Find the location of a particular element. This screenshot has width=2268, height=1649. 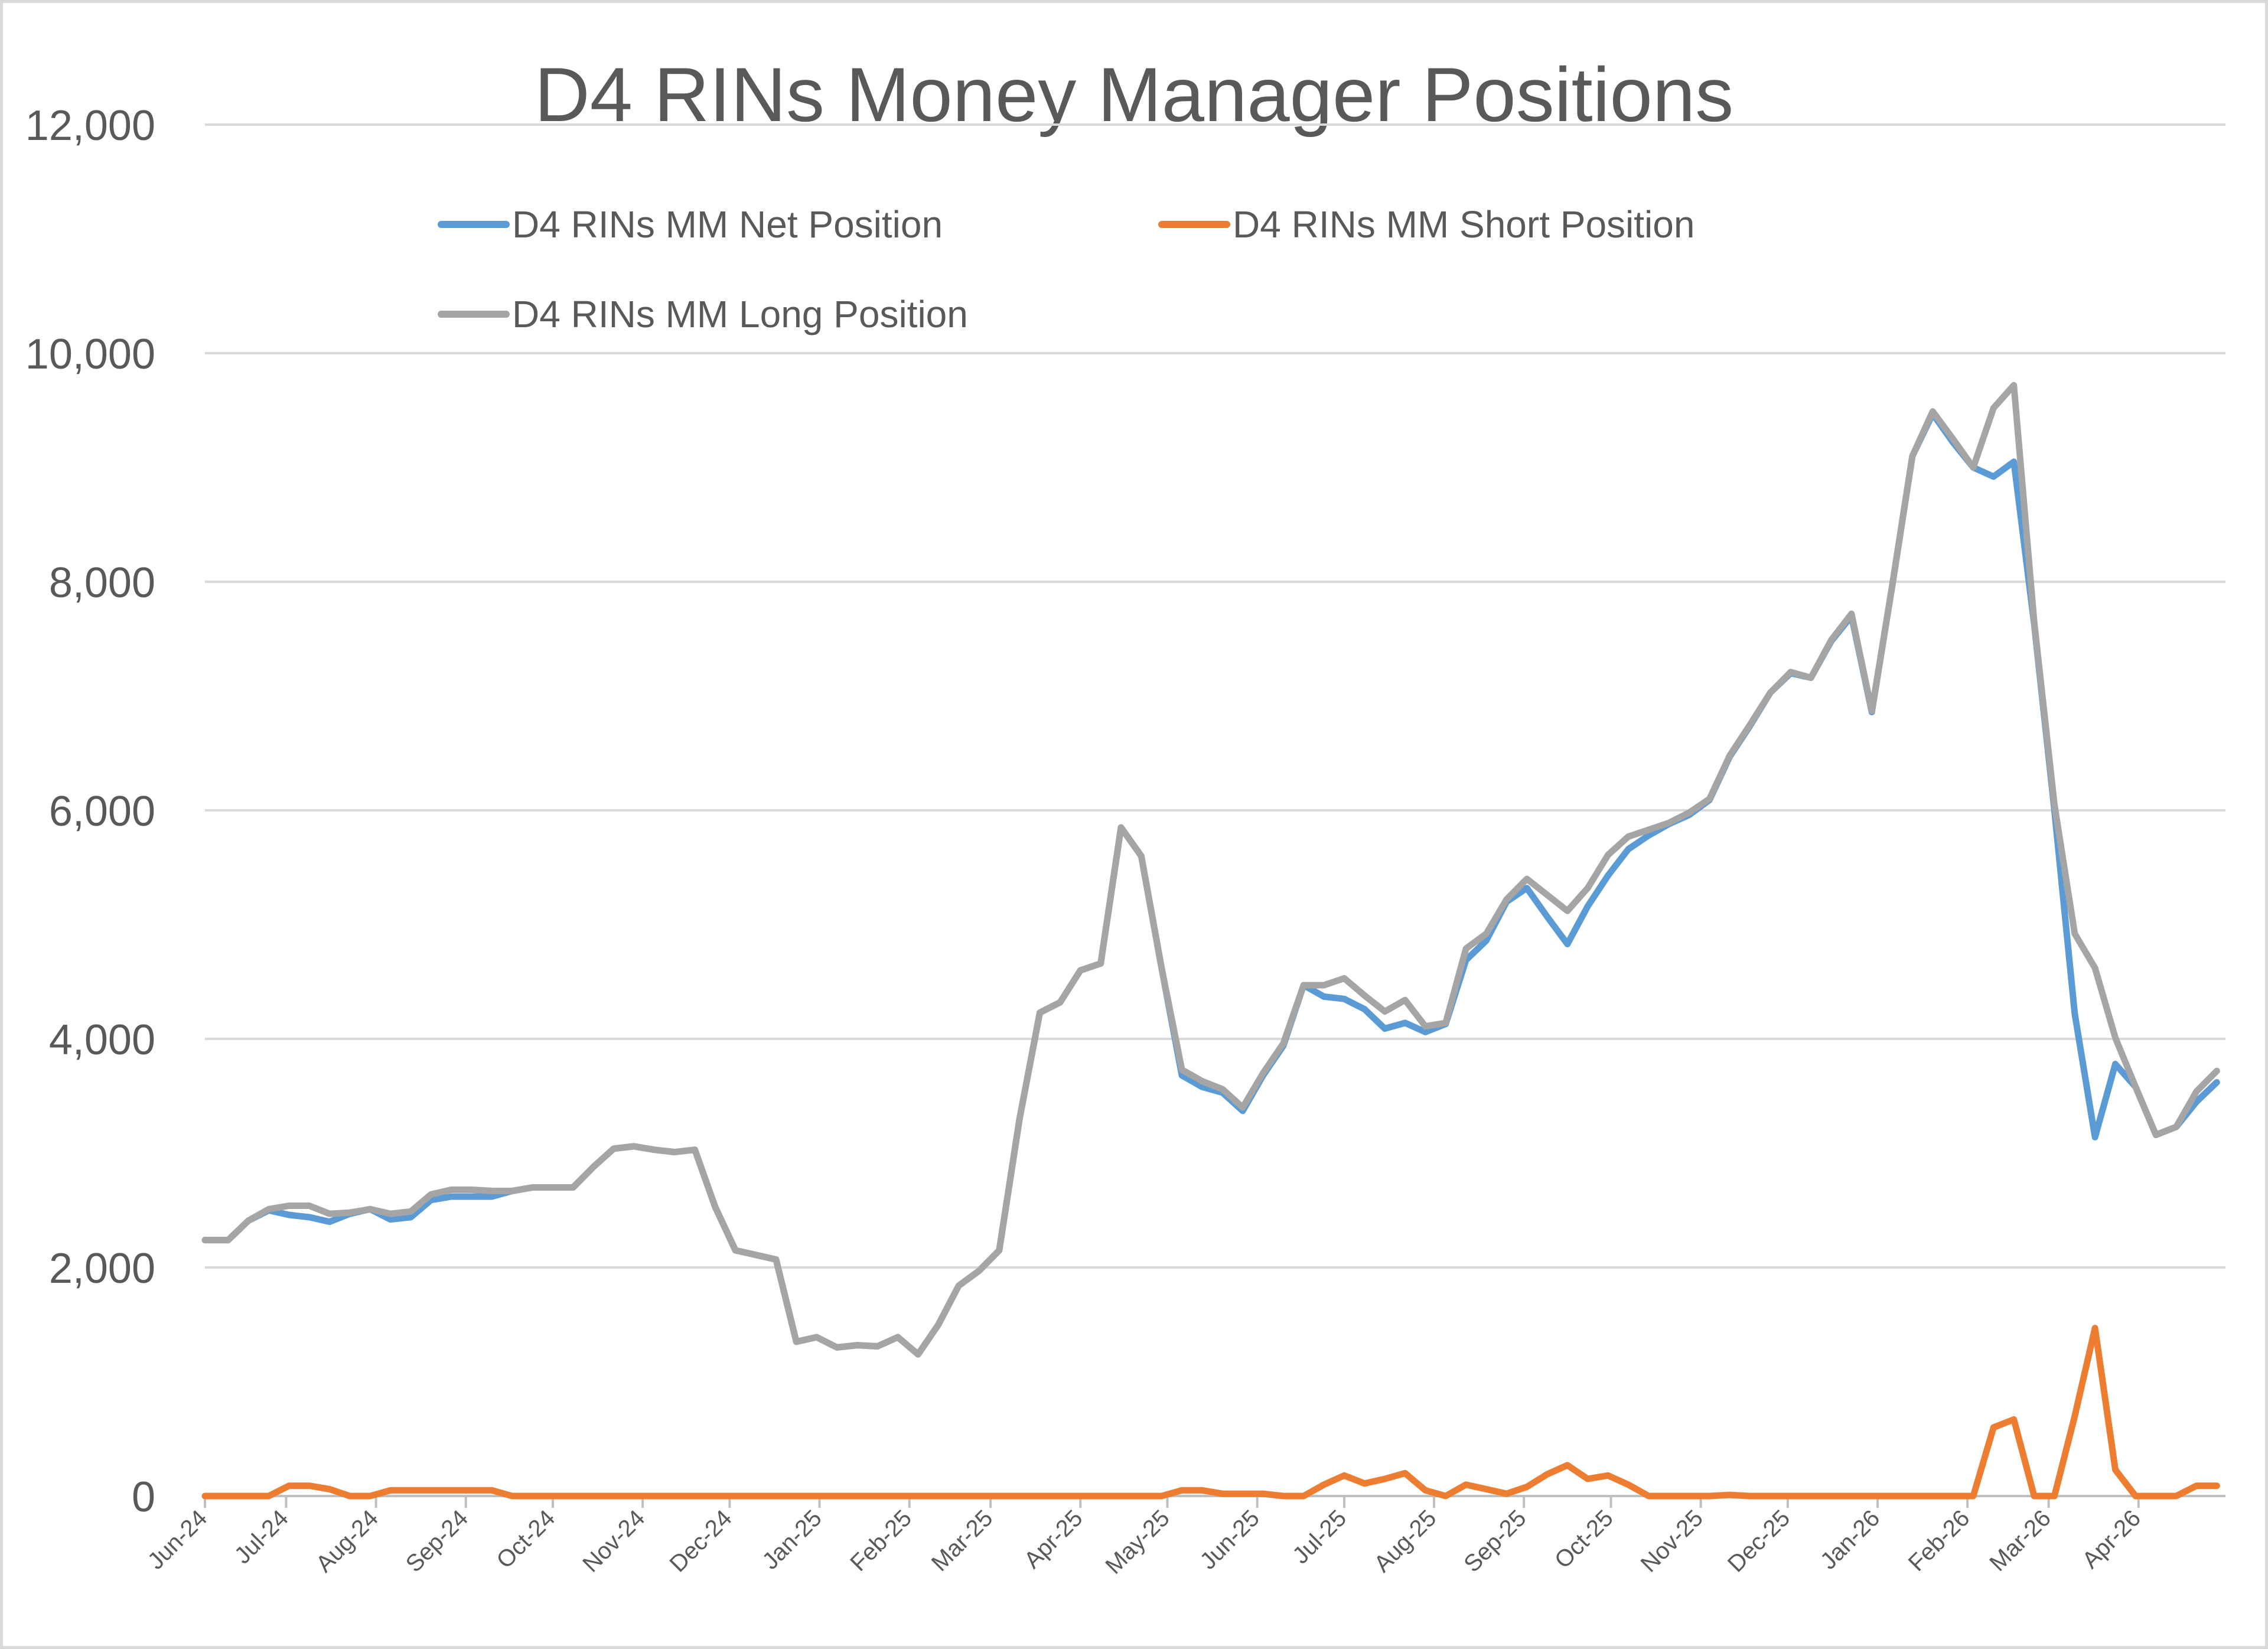

y-tick-label: 0 is located at coordinates (143, 1497).